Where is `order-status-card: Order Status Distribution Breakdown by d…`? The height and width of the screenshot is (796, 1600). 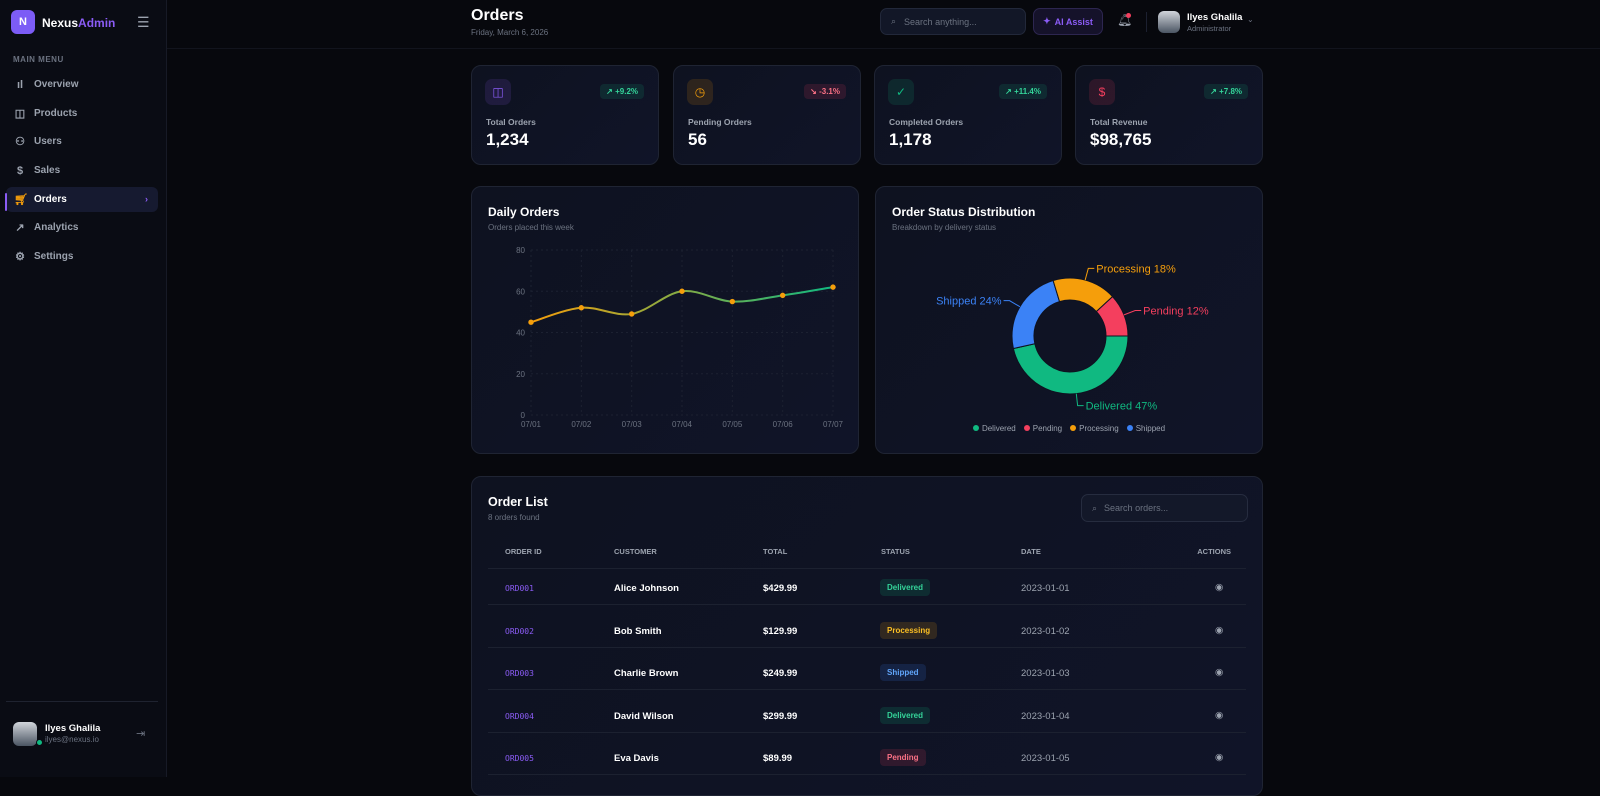
order-status-card: Order Status Distribution Breakdown by d… is located at coordinates (1069, 320).